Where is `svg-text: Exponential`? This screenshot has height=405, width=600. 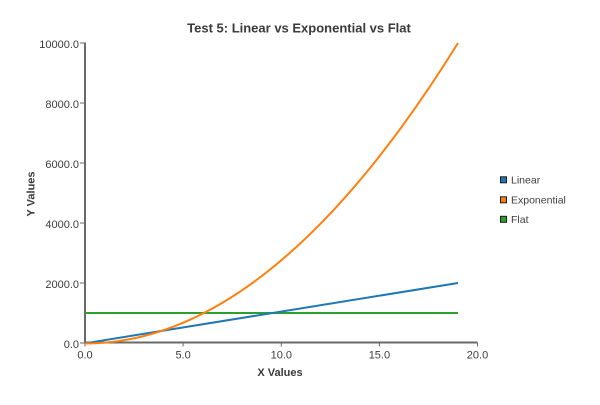 svg-text: Exponential is located at coordinates (538, 201).